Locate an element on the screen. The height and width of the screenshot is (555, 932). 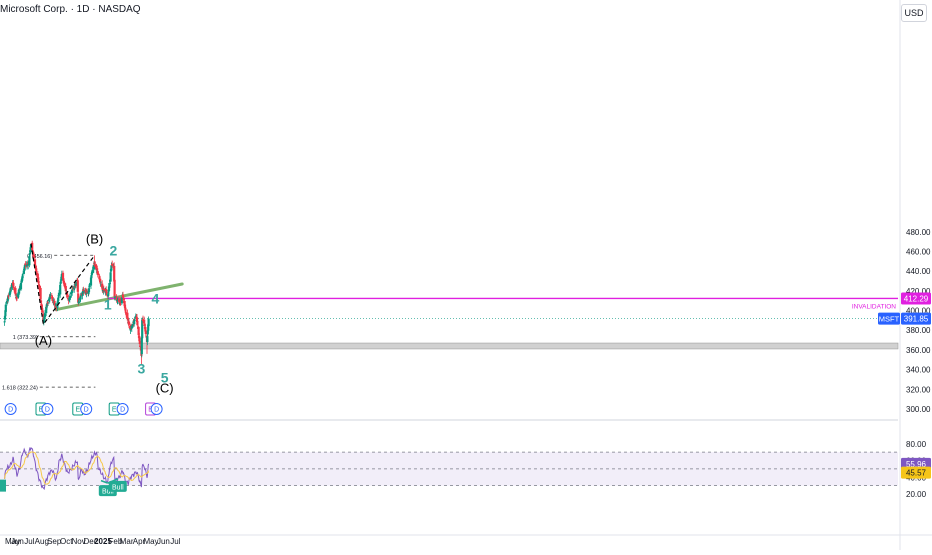
symbol-tag is located at coordinates (889, 318).